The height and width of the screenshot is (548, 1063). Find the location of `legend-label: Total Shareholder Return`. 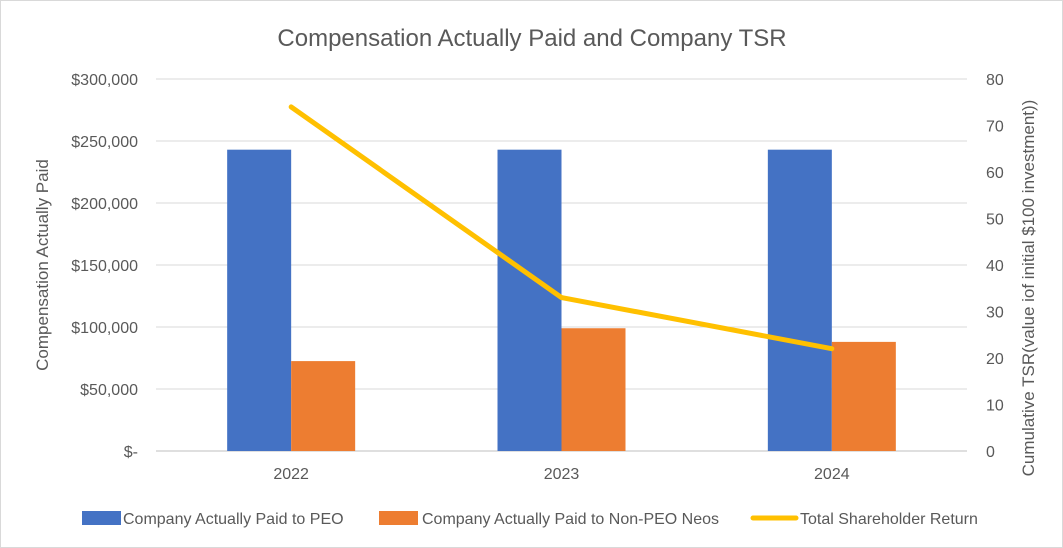

legend-label: Total Shareholder Return is located at coordinates (889, 519).